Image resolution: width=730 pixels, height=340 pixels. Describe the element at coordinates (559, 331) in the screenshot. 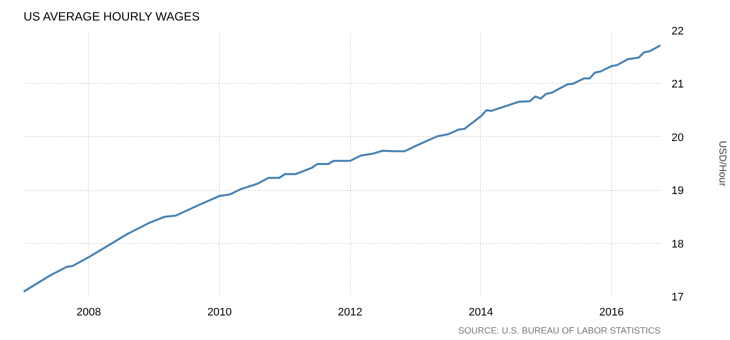

I see `source-note: SOURCE: U.S. BUREAU OF LABOR STATISTICS` at that location.